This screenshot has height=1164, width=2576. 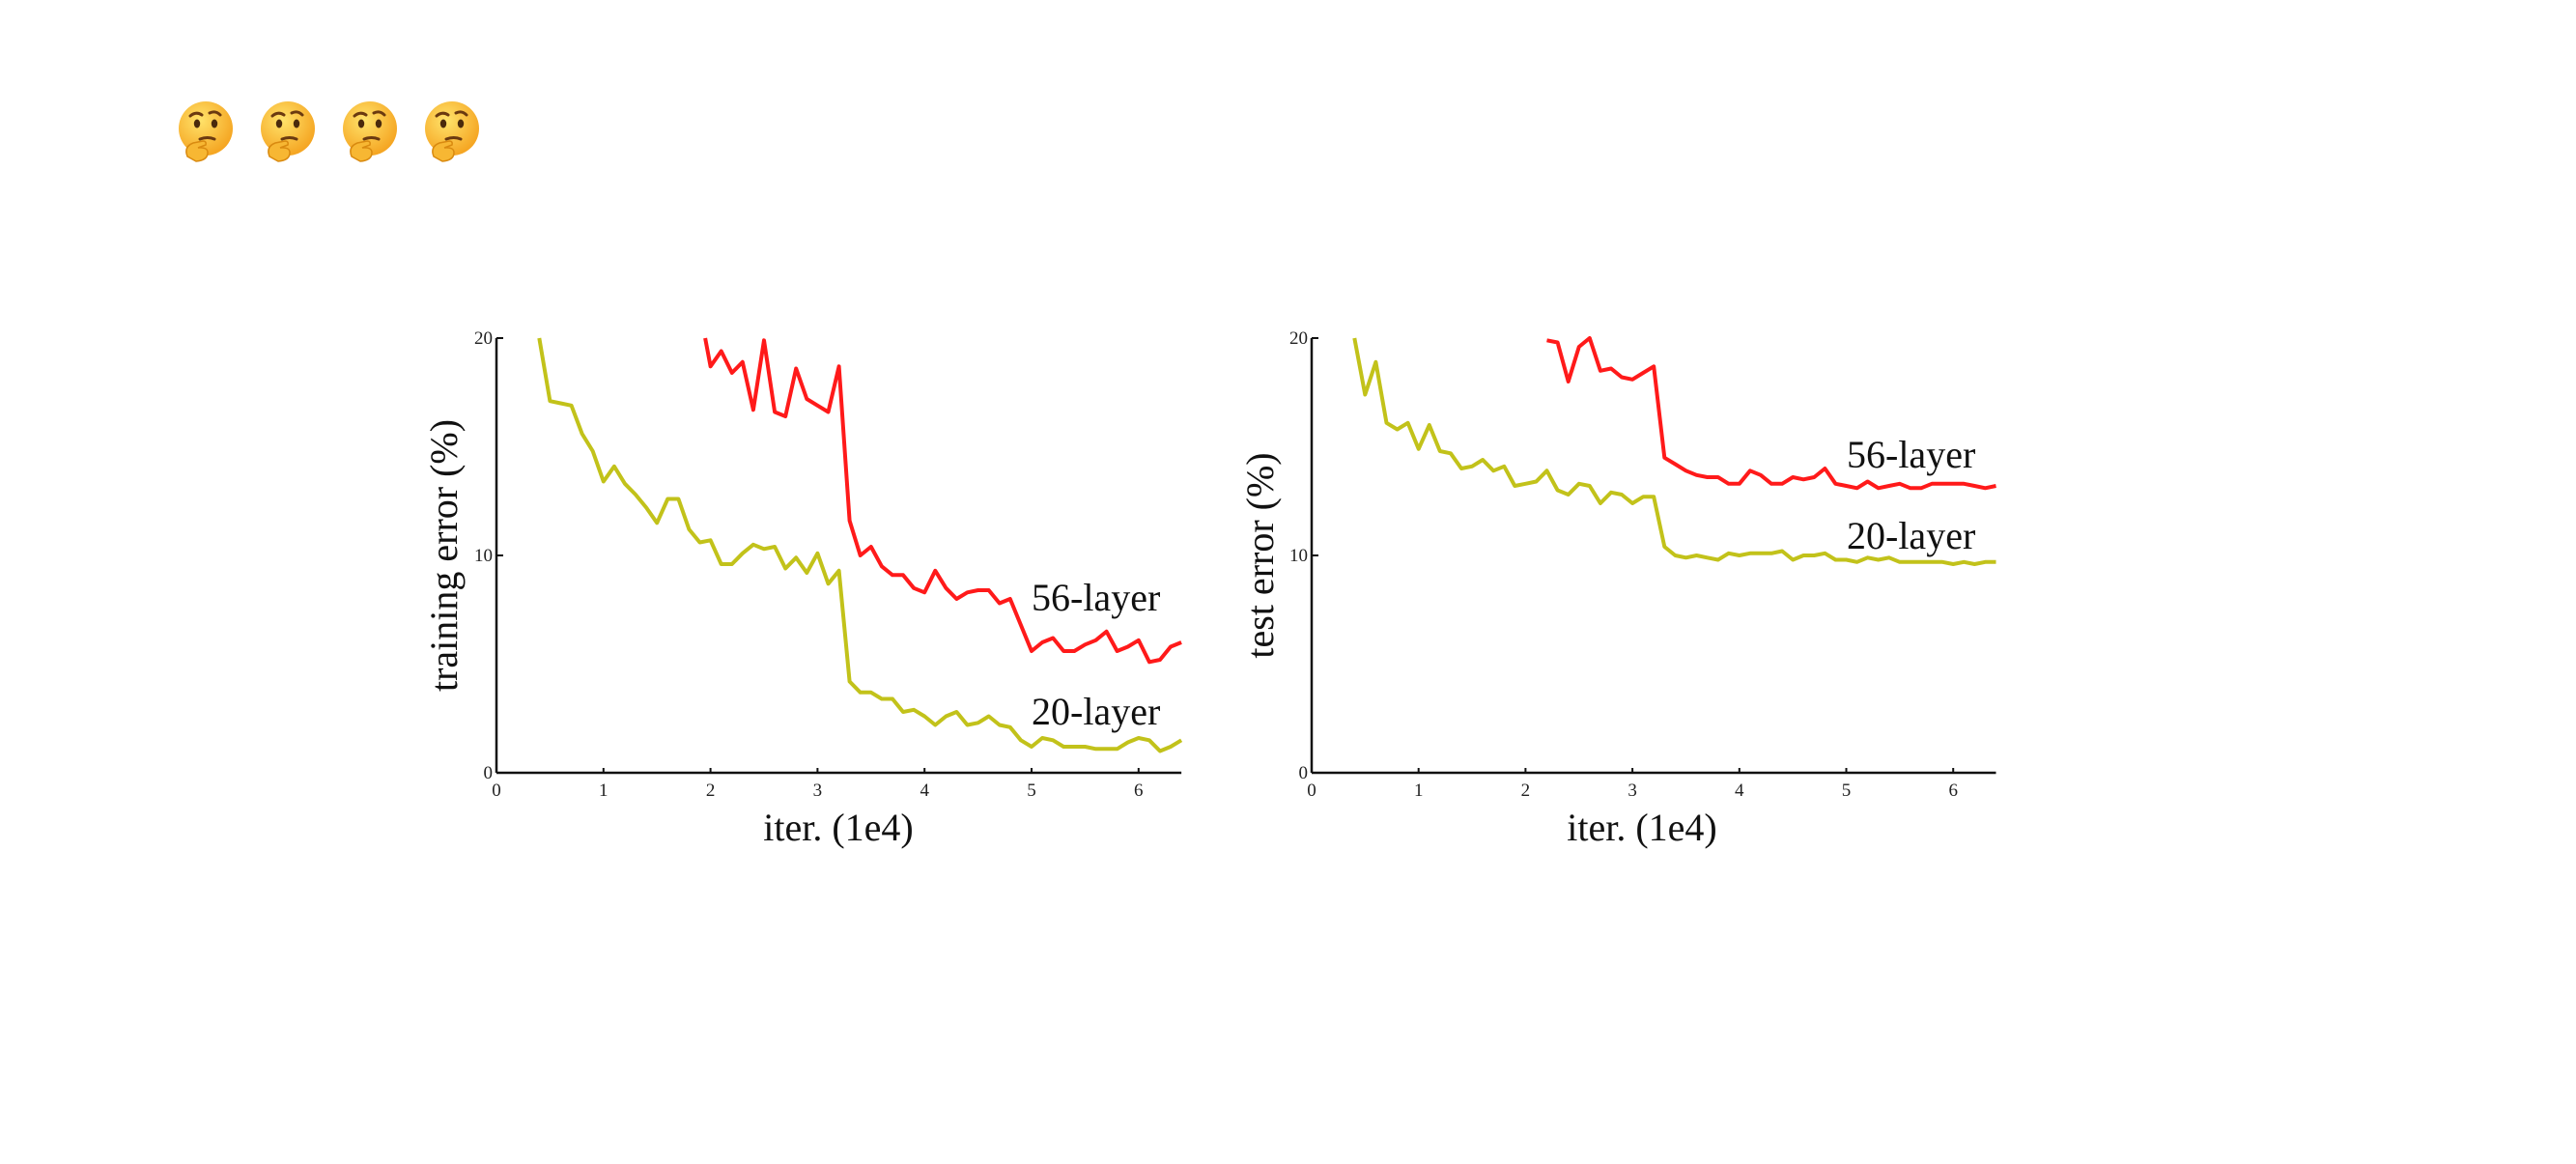 I want to click on emoji-row, so click(x=329, y=131).